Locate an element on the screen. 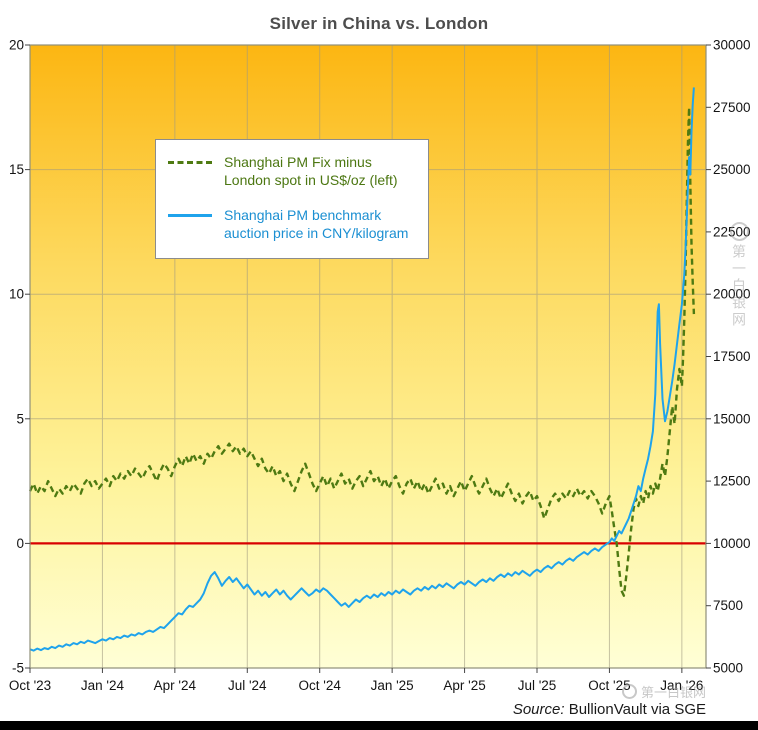 Image resolution: width=758 pixels, height=730 pixels. right-axis-tick-label: 5000 is located at coordinates (728, 668).